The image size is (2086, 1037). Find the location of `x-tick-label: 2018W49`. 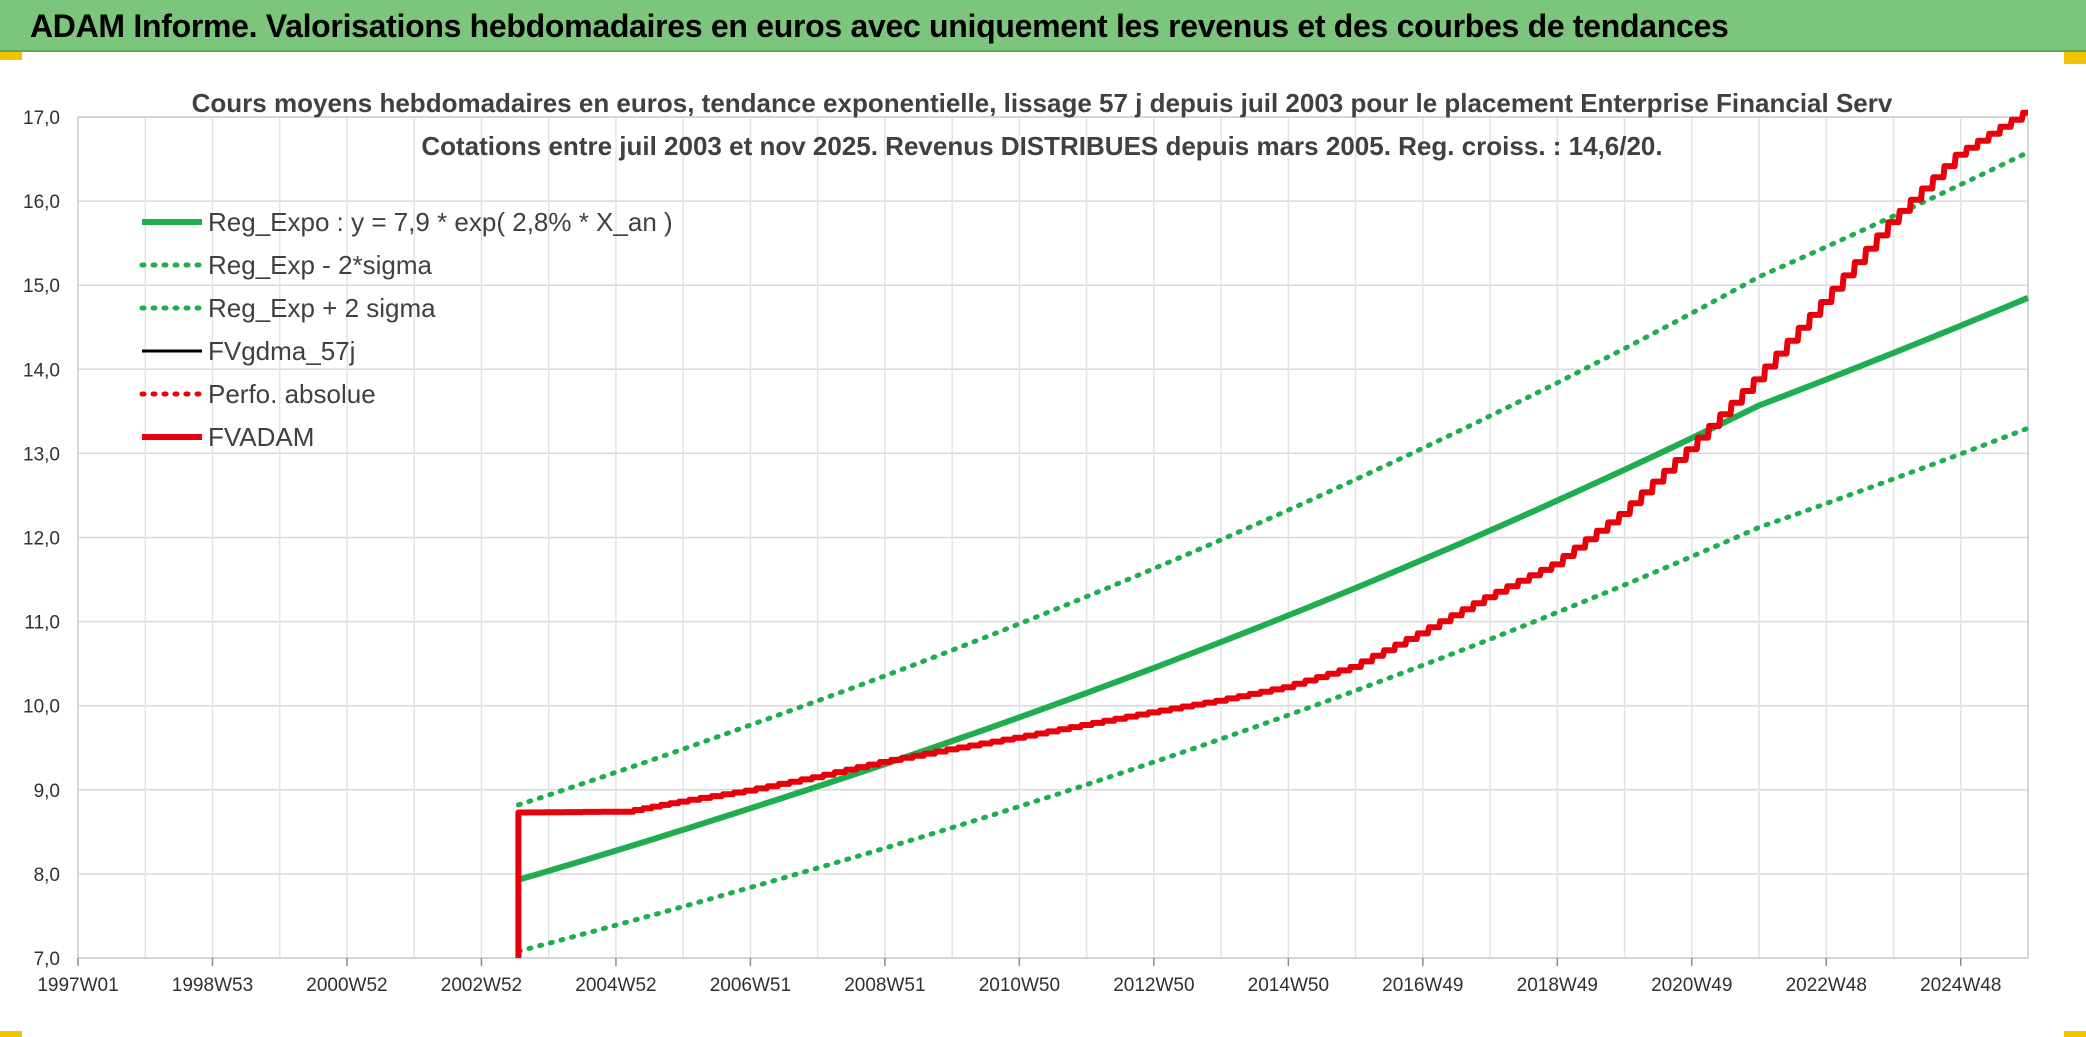

x-tick-label: 2018W49 is located at coordinates (1557, 985).